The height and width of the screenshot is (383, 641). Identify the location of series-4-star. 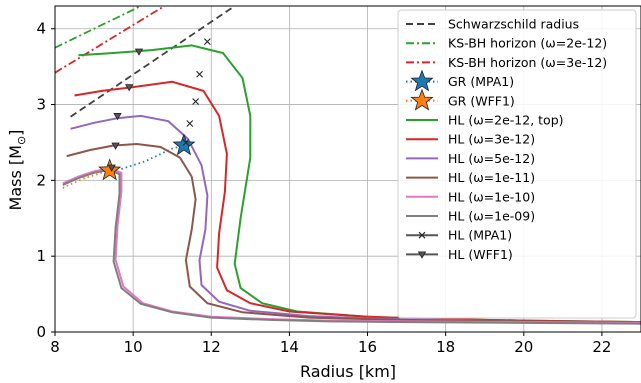
(110, 169).